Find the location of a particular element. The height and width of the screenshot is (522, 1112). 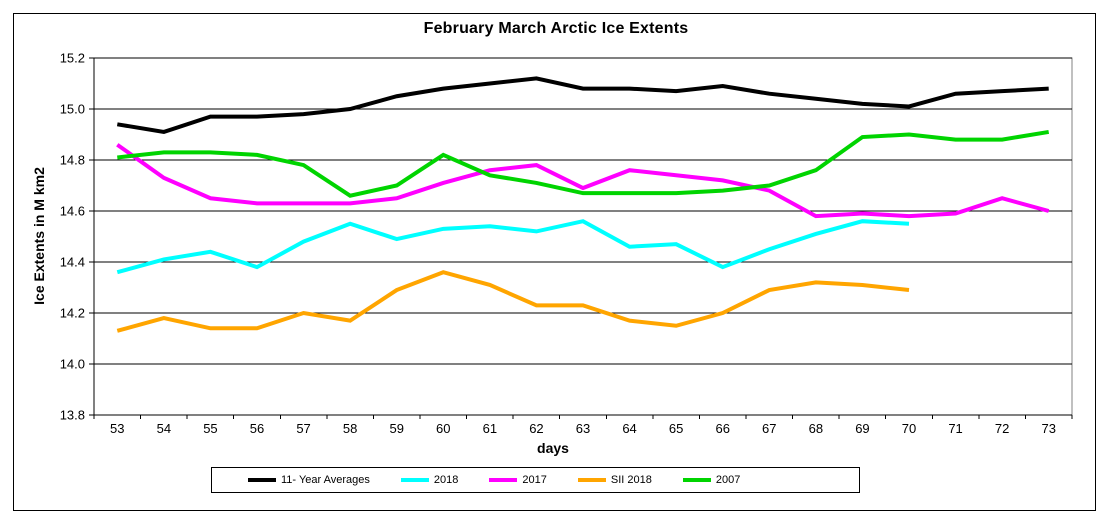

series-line-2007 is located at coordinates (583, 163).